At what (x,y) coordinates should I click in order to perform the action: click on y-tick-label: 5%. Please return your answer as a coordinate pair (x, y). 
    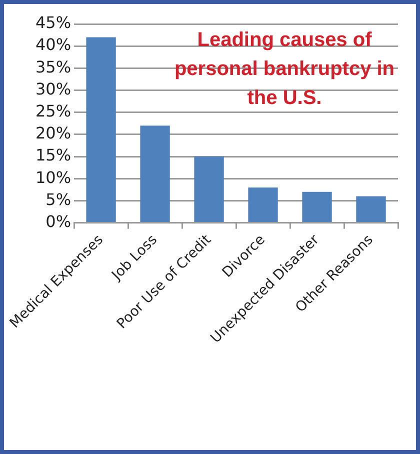
    Looking at the image, I should click on (59, 199).